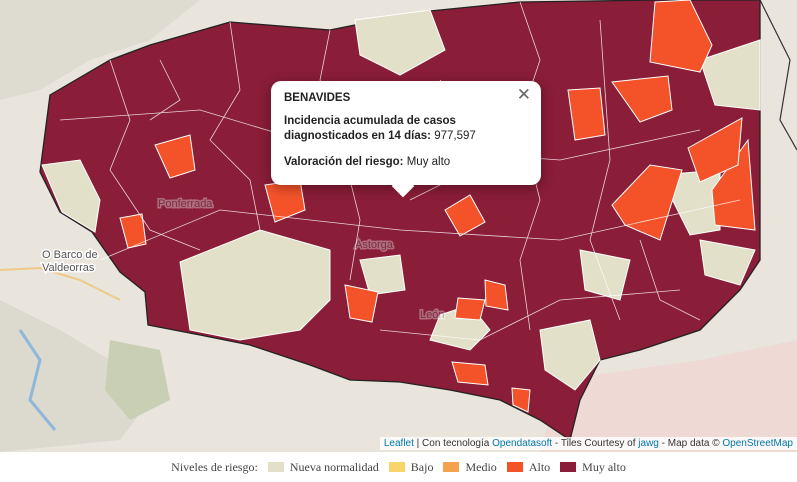  Describe the element at coordinates (398, 443) in the screenshot. I see `attribution-link: Leaflet` at that location.